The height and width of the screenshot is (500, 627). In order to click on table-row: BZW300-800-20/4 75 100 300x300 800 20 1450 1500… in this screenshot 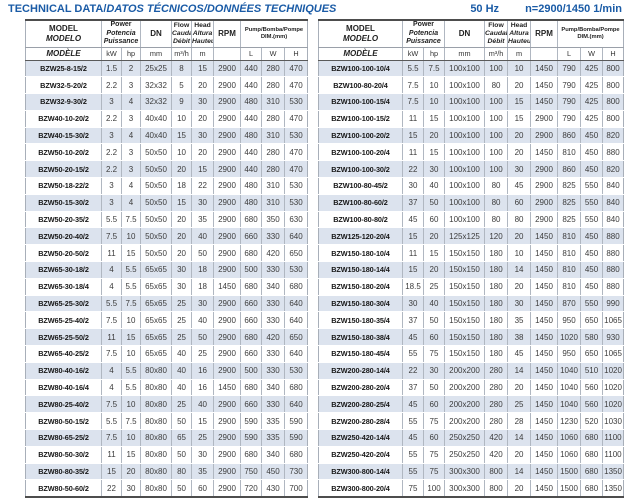, I will do `click(471, 488)`.